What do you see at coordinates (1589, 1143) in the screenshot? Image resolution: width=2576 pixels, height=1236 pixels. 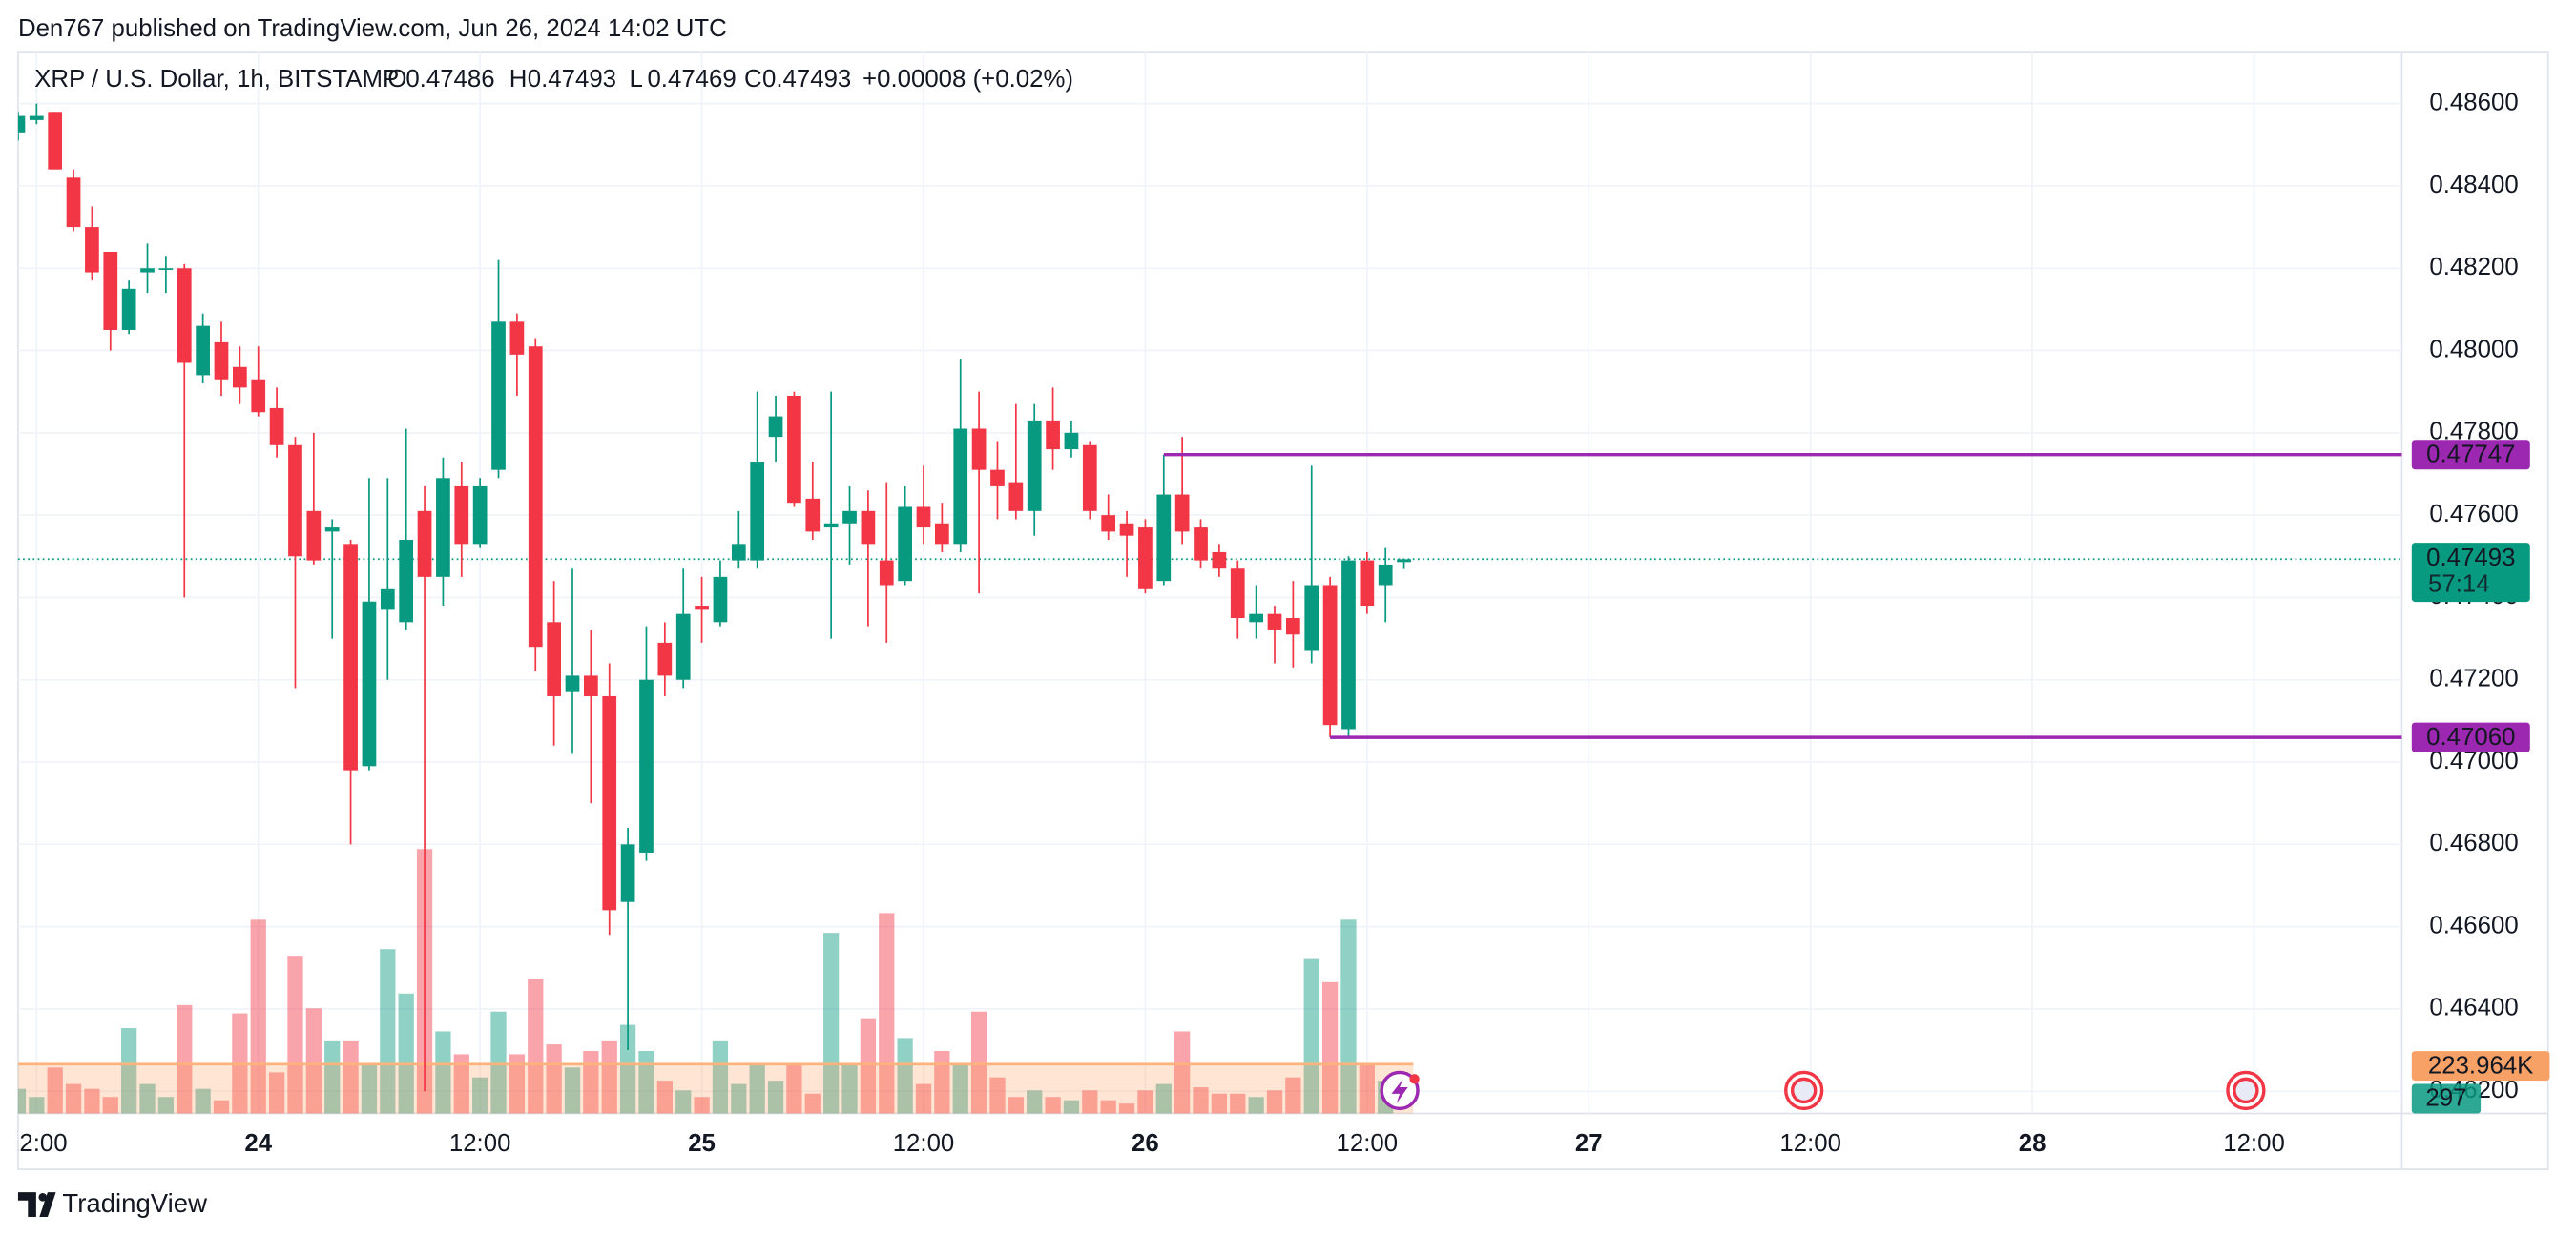 I see `x-tick-label: 27` at bounding box center [1589, 1143].